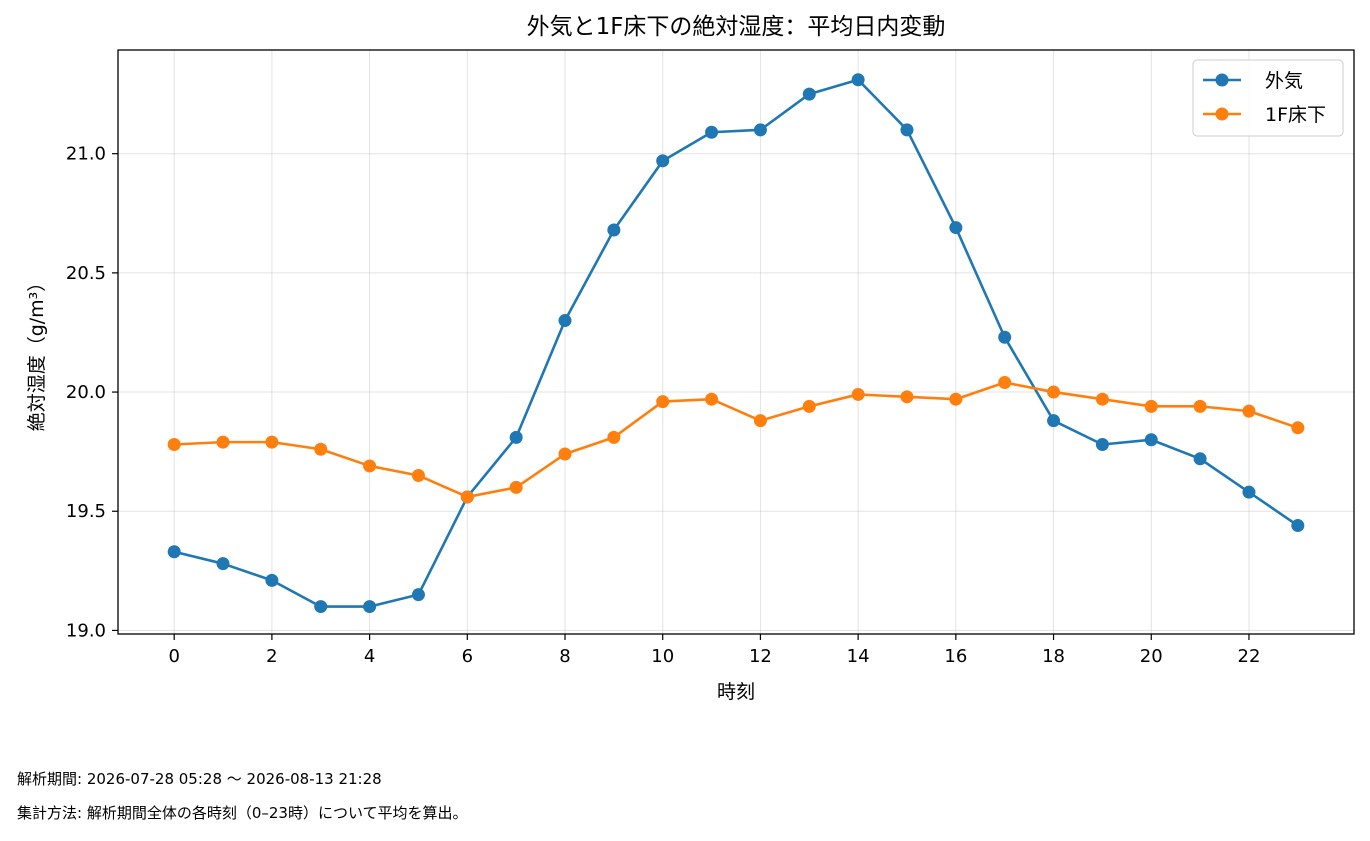 This screenshot has width=1370, height=841. I want to click on x-tick-label: 14, so click(858, 656).